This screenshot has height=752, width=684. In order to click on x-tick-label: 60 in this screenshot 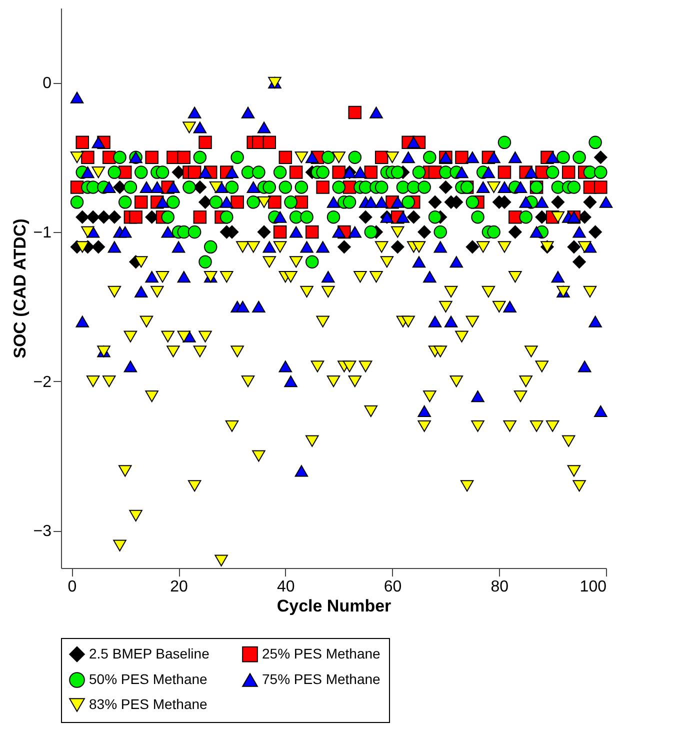, I will do `click(393, 587)`.